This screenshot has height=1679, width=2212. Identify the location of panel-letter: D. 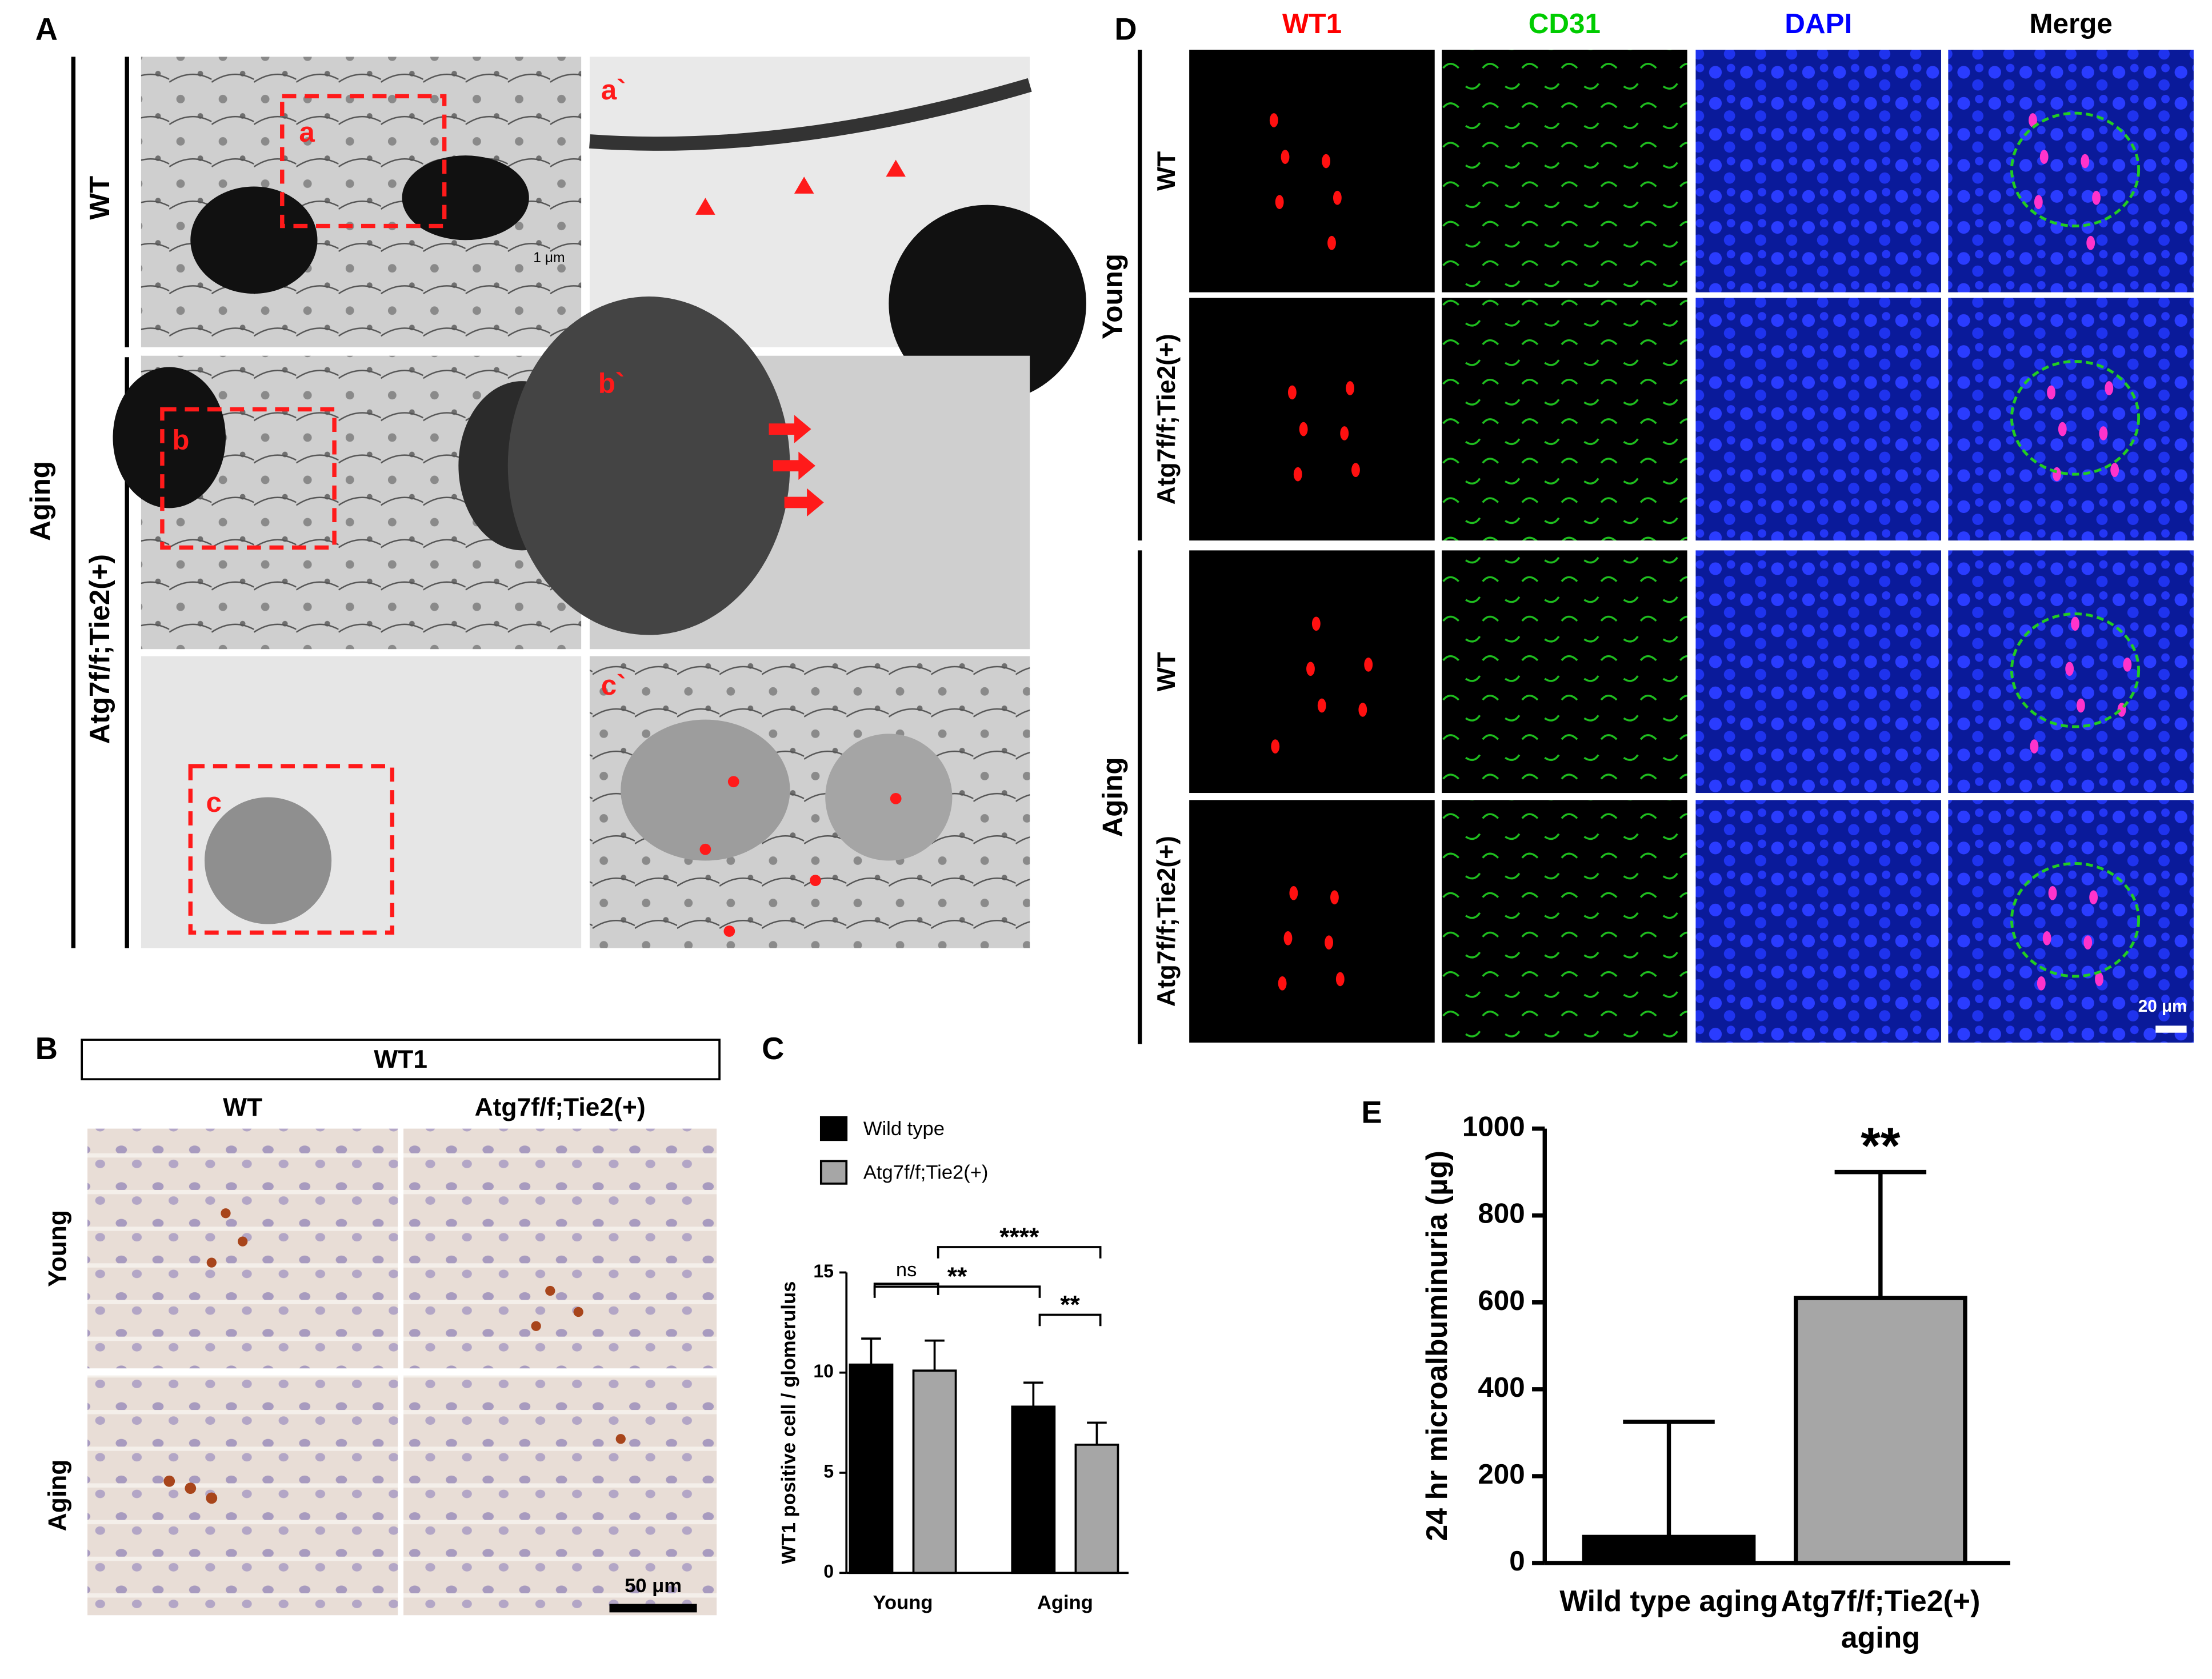
(1125, 28).